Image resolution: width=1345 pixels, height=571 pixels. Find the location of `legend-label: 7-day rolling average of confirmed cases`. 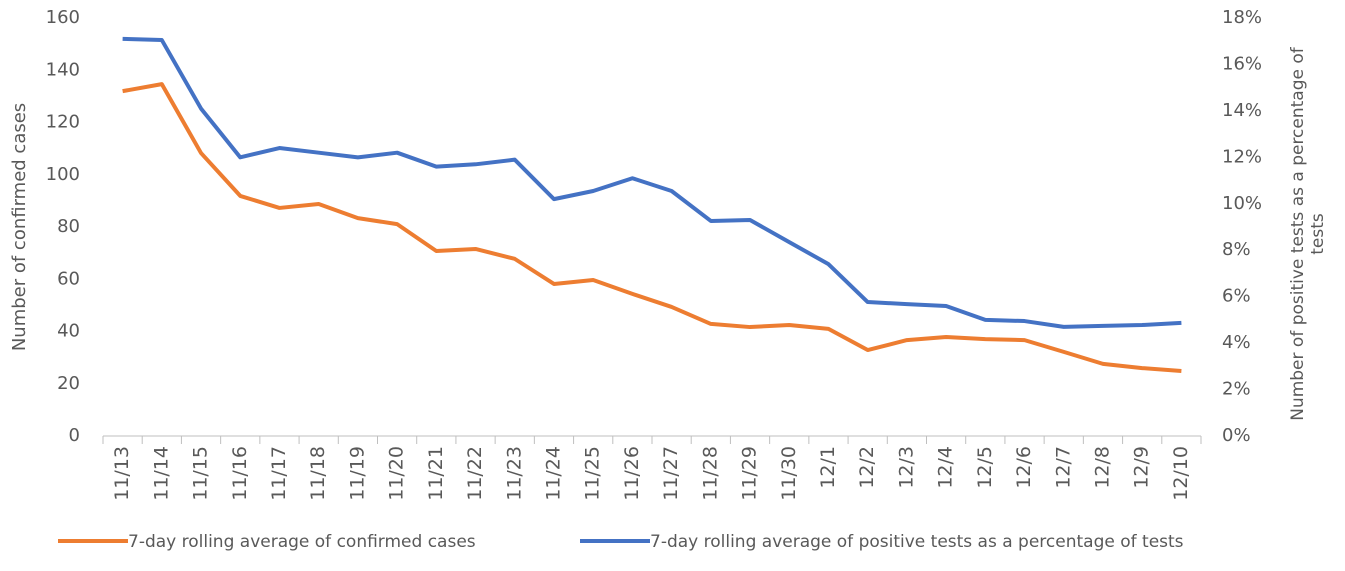

legend-label: 7-day rolling average of confirmed cases is located at coordinates (302, 542).